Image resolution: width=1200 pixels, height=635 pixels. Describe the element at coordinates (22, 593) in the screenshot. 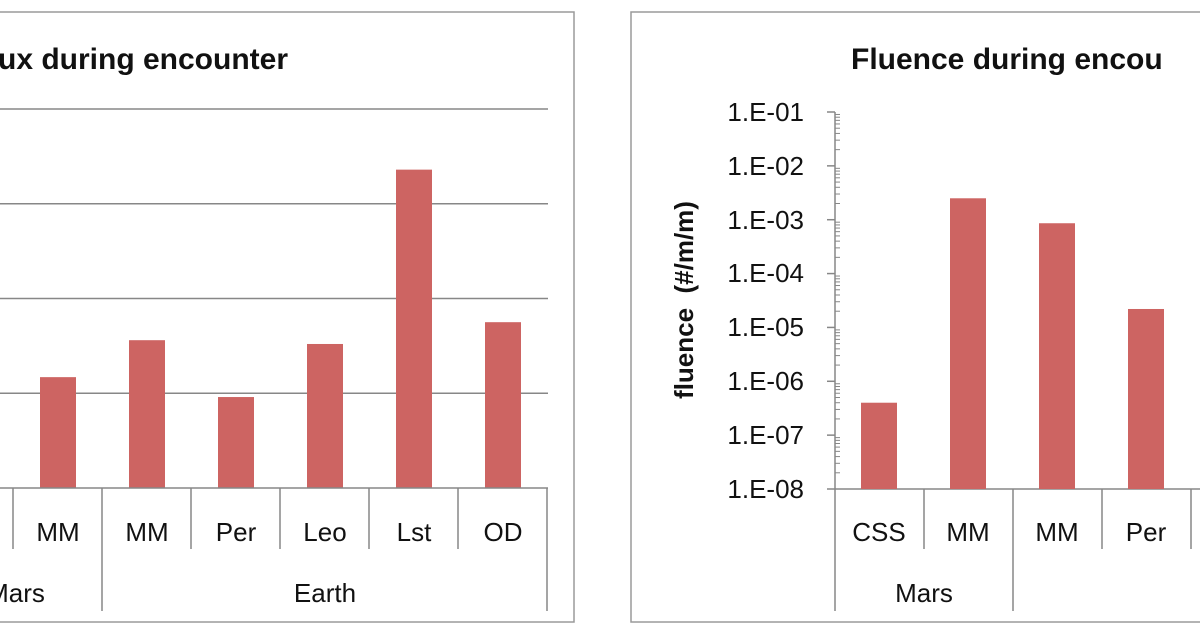

I see `flux-group-label-mars: Mars` at that location.